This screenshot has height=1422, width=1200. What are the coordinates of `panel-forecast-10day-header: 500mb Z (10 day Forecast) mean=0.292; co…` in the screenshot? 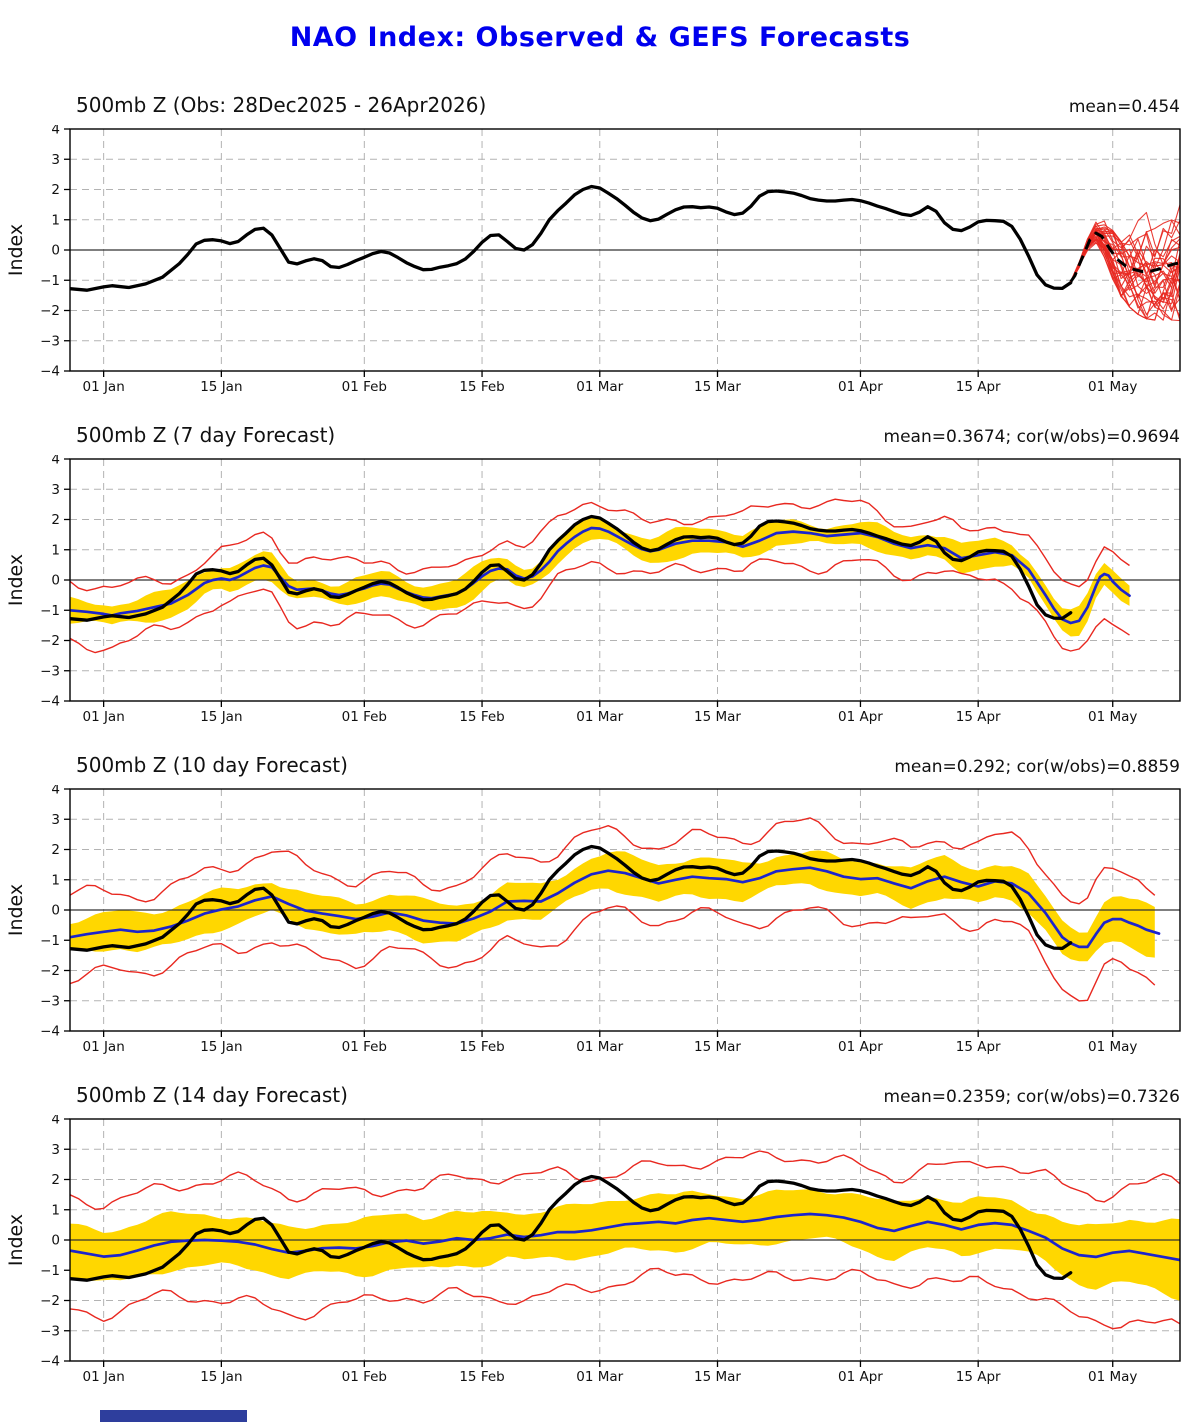 It's located at (600, 769).